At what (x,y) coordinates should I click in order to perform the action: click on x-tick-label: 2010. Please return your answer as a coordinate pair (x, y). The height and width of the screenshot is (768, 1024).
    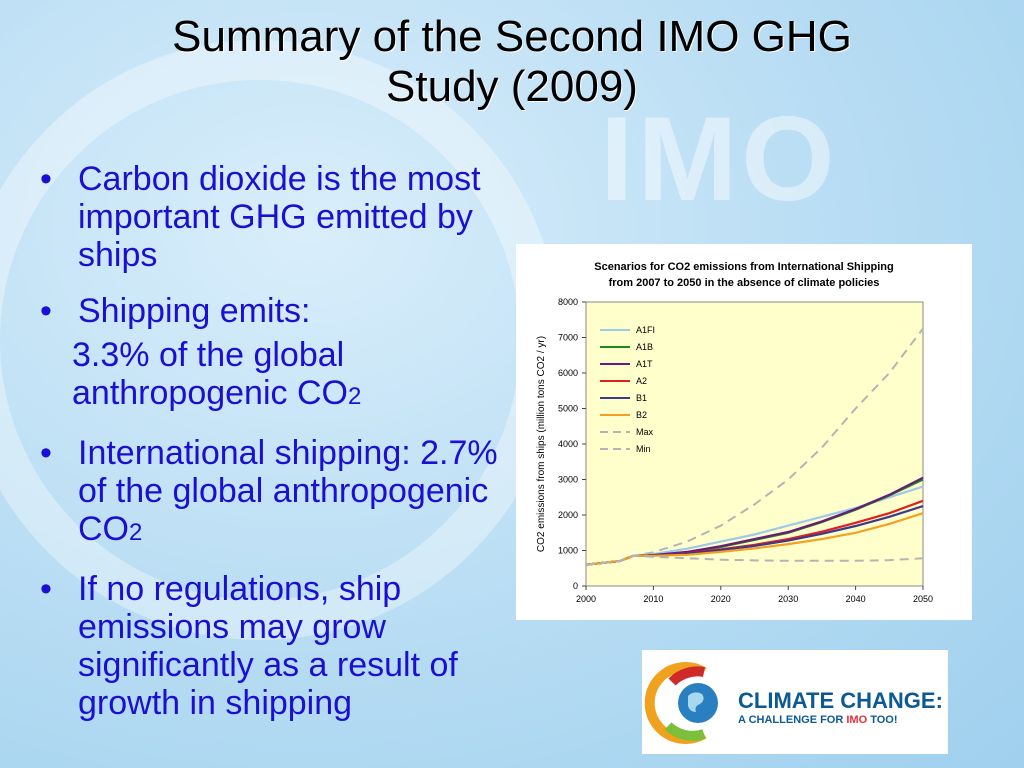
    Looking at the image, I should click on (653, 599).